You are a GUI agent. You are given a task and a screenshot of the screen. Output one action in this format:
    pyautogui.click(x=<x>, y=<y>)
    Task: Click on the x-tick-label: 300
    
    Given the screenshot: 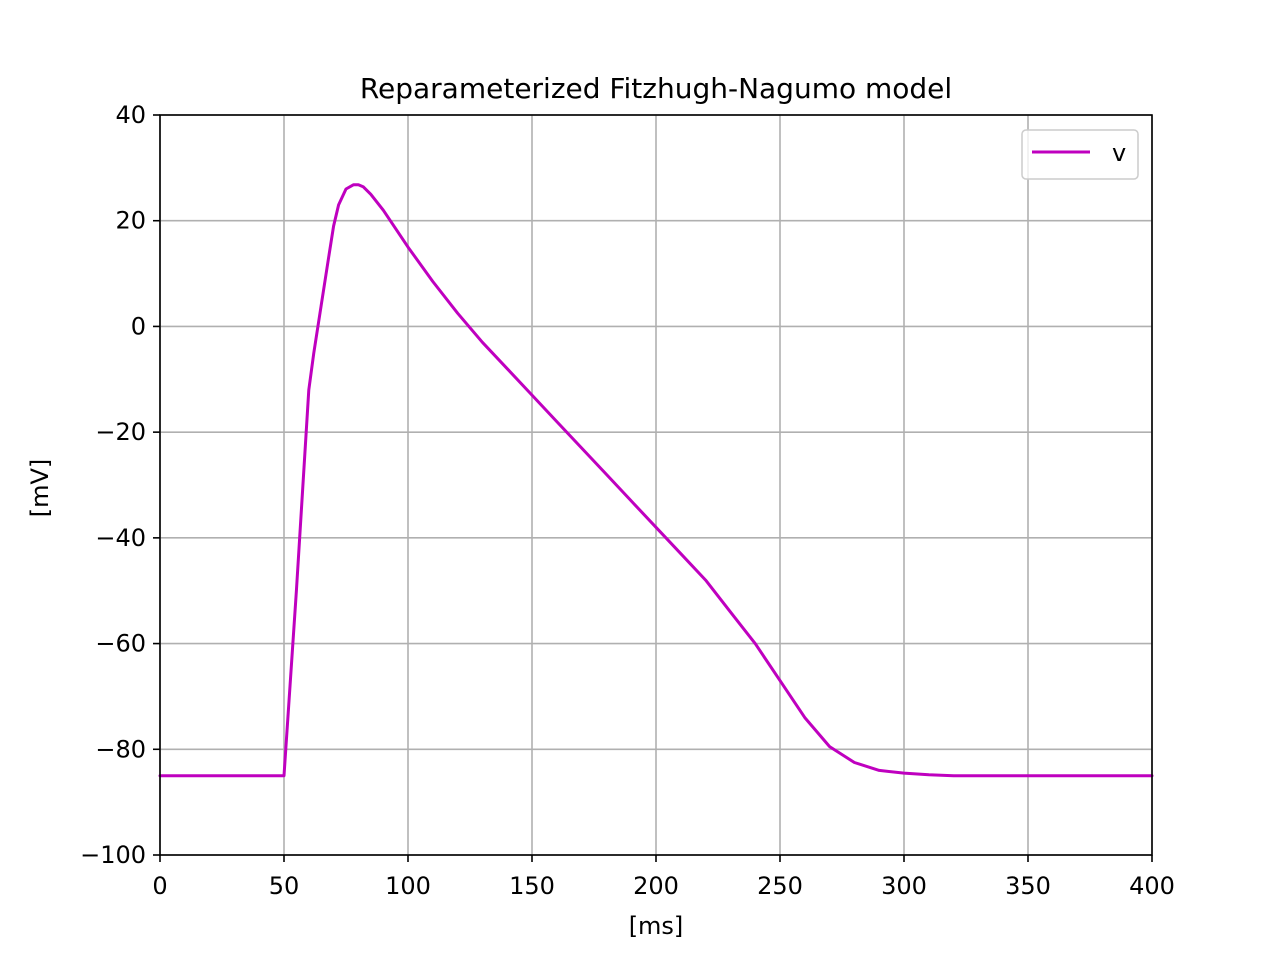 What is the action you would take?
    pyautogui.click(x=904, y=886)
    